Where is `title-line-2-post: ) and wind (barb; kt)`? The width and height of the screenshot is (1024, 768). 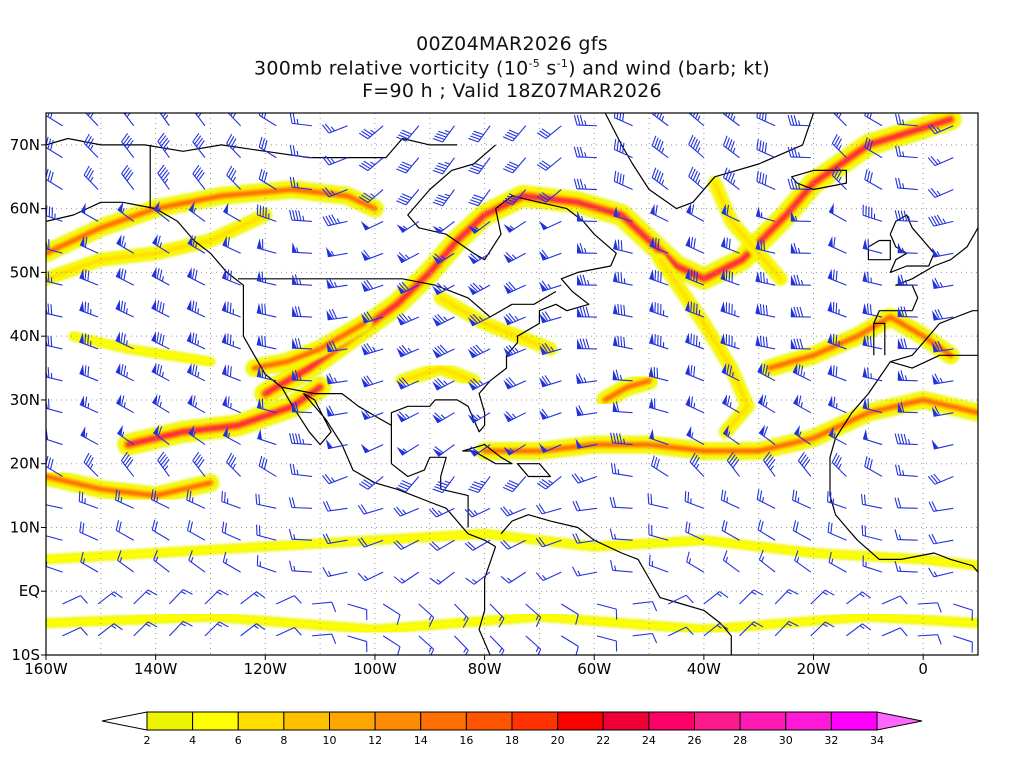 title-line-2-post: ) and wind (barb; kt) is located at coordinates (669, 68).